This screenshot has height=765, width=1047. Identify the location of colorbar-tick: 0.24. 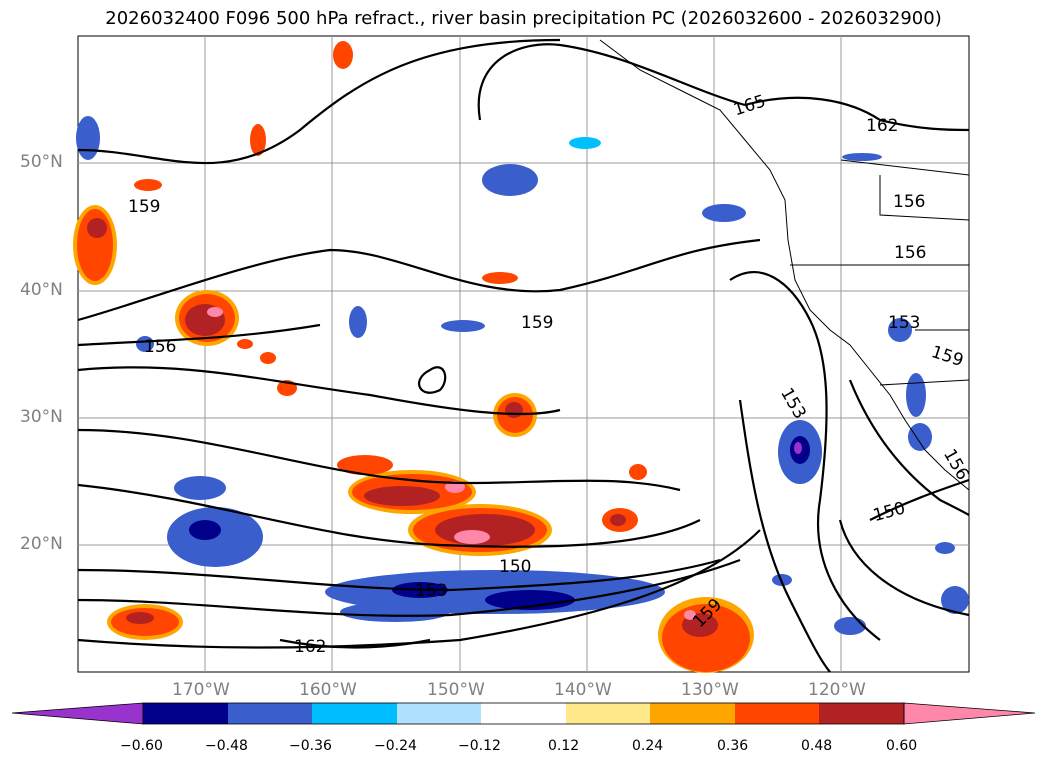
(648, 746).